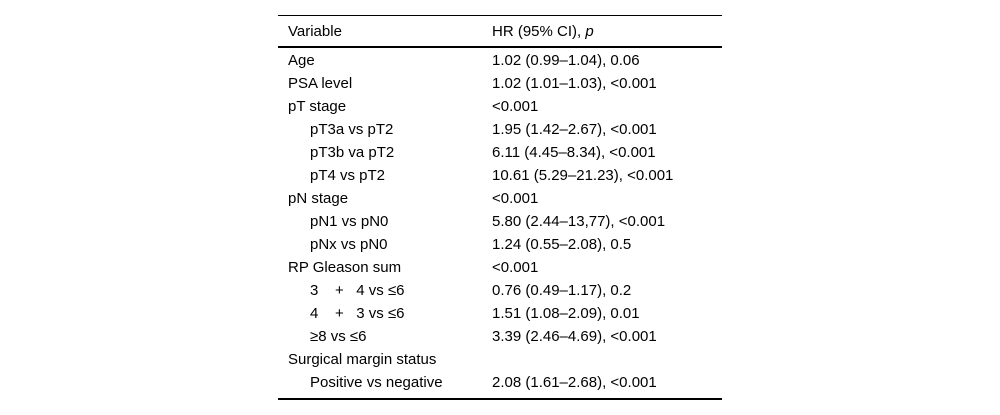 This screenshot has width=1000, height=415. What do you see at coordinates (345, 267) in the screenshot?
I see `variable-cell: RP Gleason sum` at bounding box center [345, 267].